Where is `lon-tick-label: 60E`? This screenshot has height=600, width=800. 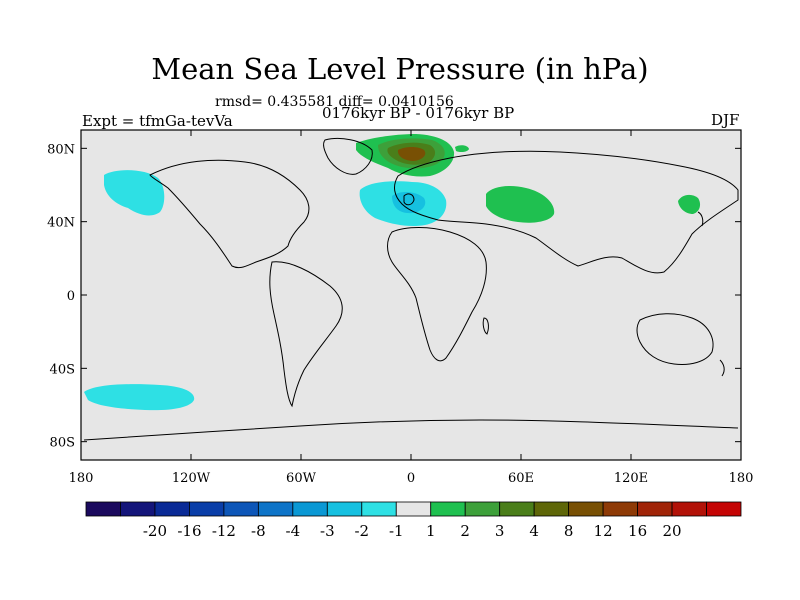
lon-tick-label: 60E is located at coordinates (521, 478).